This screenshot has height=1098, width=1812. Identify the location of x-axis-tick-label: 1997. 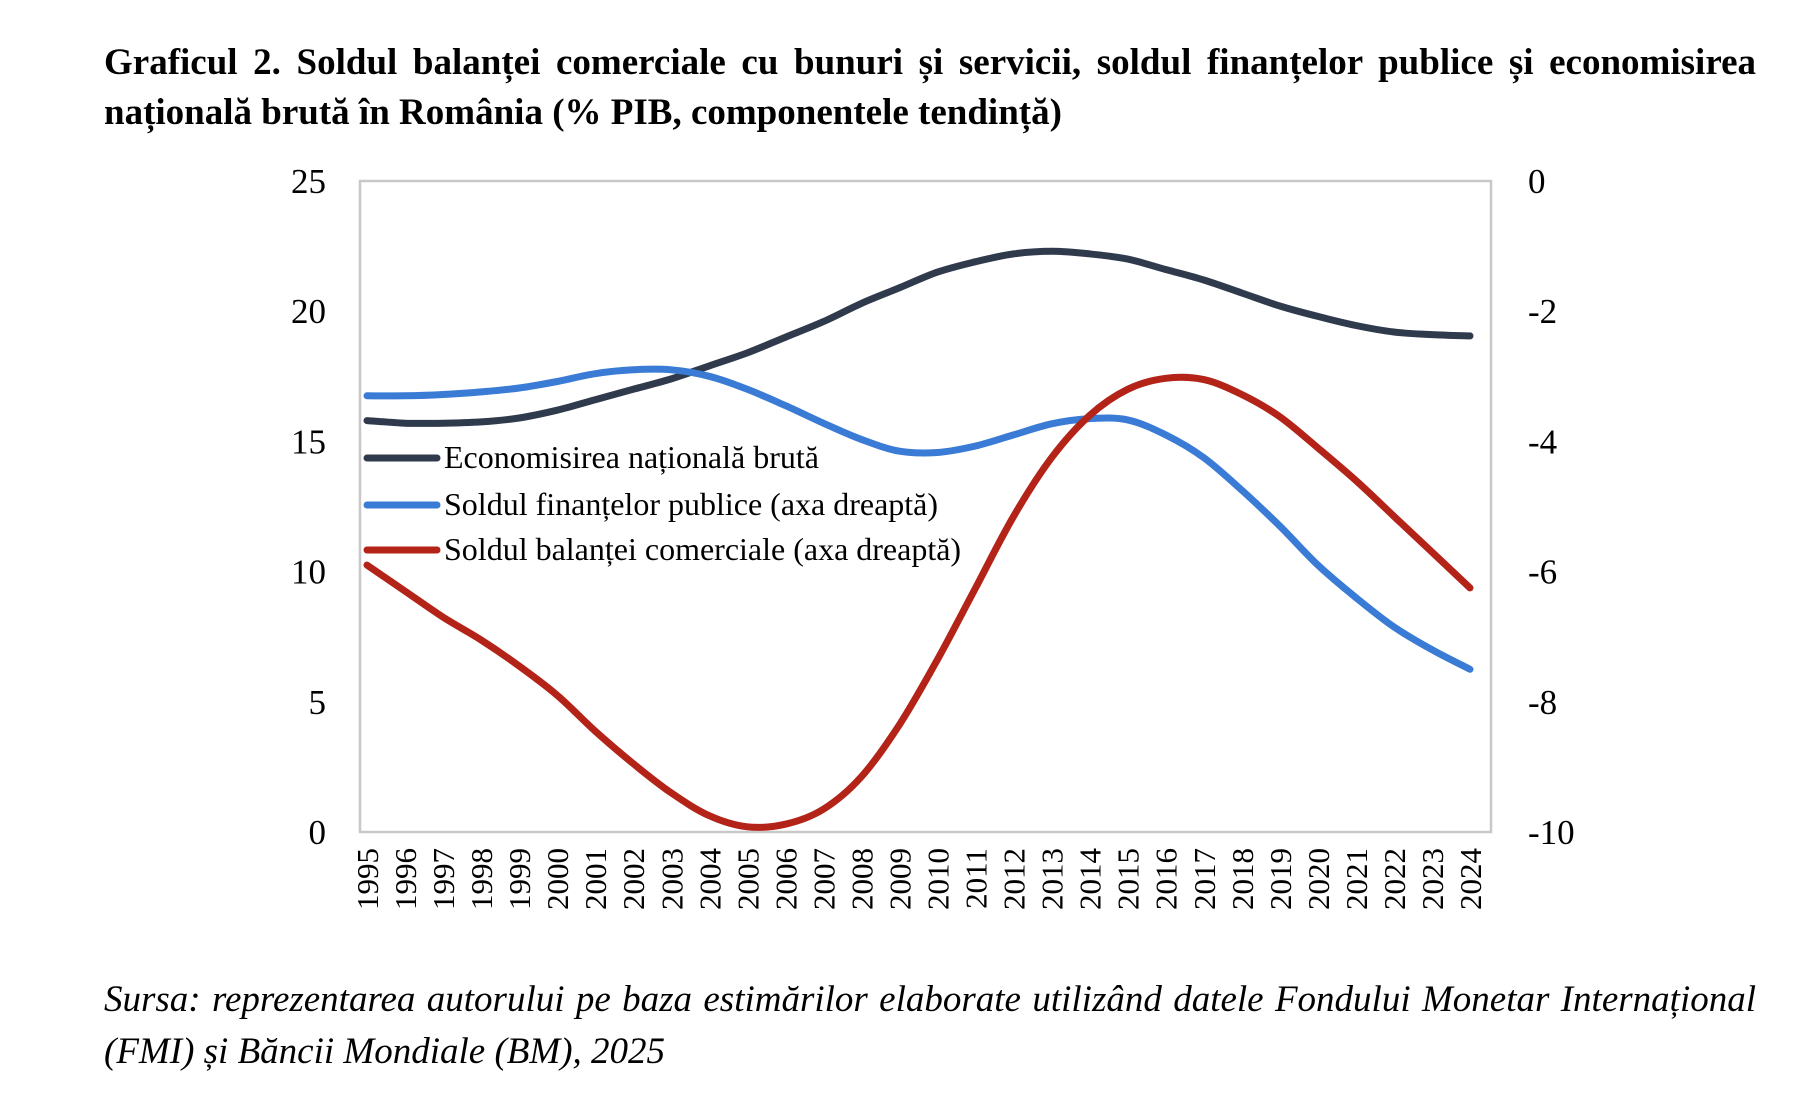
(443, 879).